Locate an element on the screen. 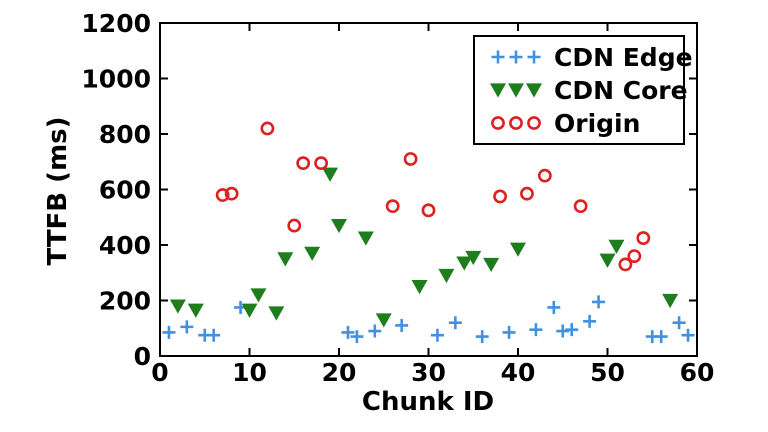  y-tick-label: 0 is located at coordinates (142, 356).